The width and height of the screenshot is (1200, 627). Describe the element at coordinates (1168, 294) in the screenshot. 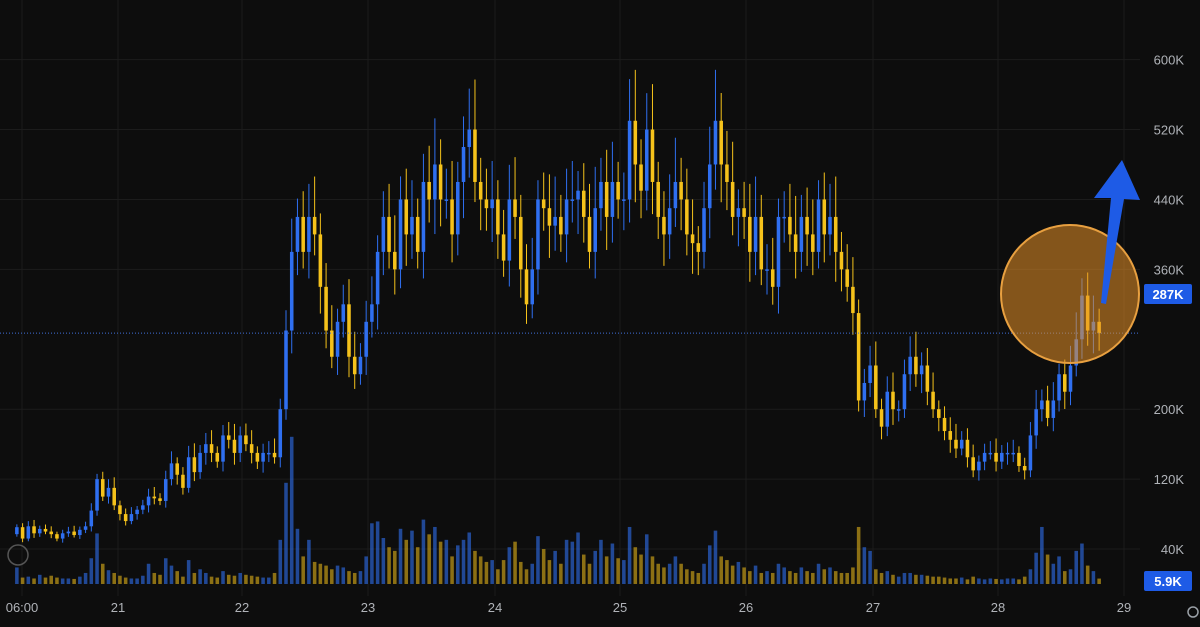

I see `last-price-label: 287K` at that location.